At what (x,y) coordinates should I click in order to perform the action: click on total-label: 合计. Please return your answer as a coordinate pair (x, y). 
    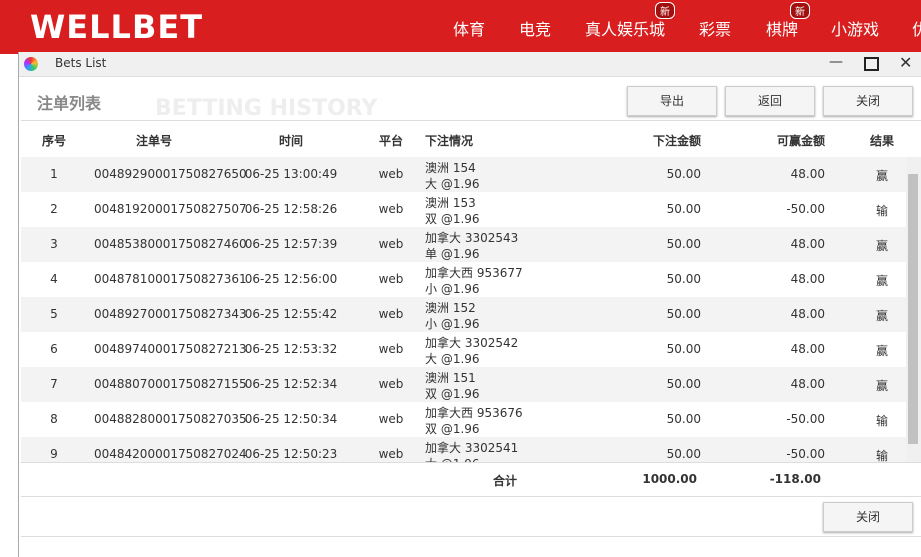
    Looking at the image, I should click on (505, 481).